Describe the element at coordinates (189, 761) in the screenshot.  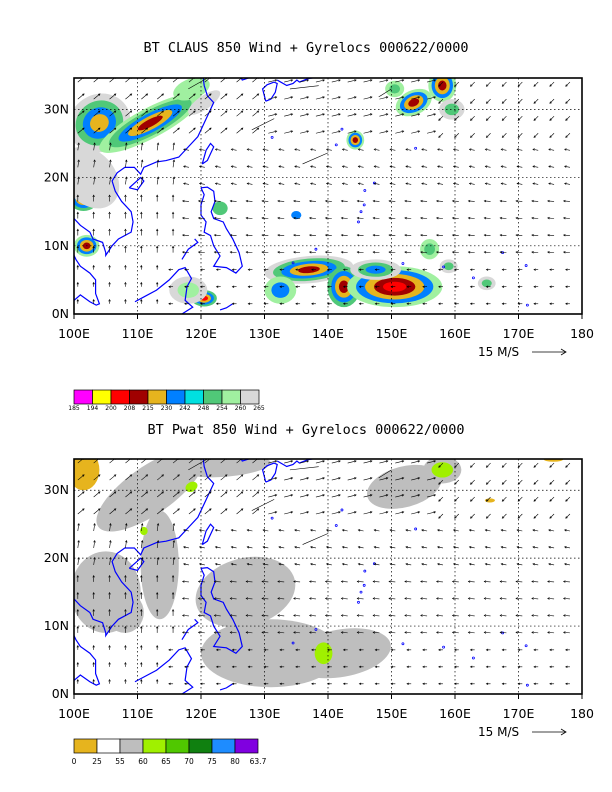
I see `map2-colorbar-label-5: 70` at that location.